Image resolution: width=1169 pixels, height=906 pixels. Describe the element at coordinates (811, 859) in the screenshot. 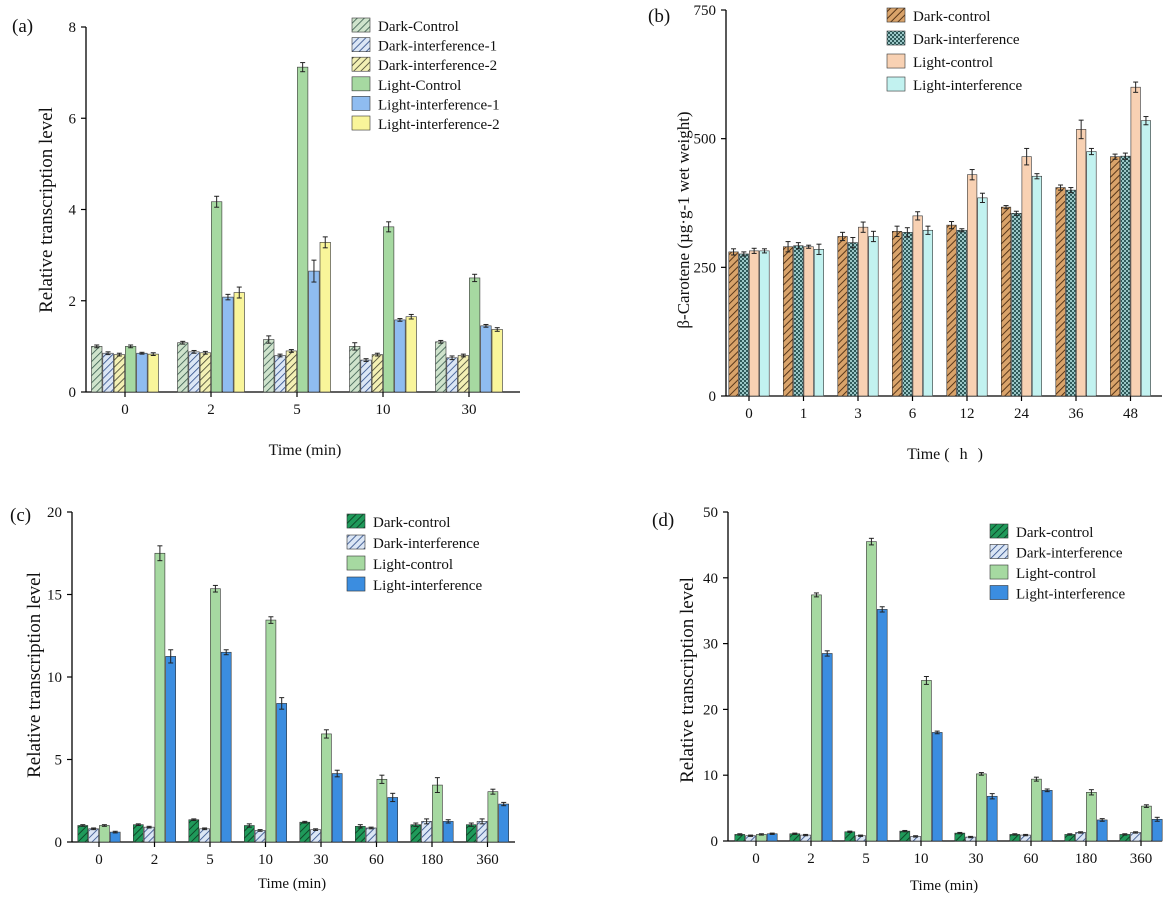

I see `x-tick-label: 2` at that location.